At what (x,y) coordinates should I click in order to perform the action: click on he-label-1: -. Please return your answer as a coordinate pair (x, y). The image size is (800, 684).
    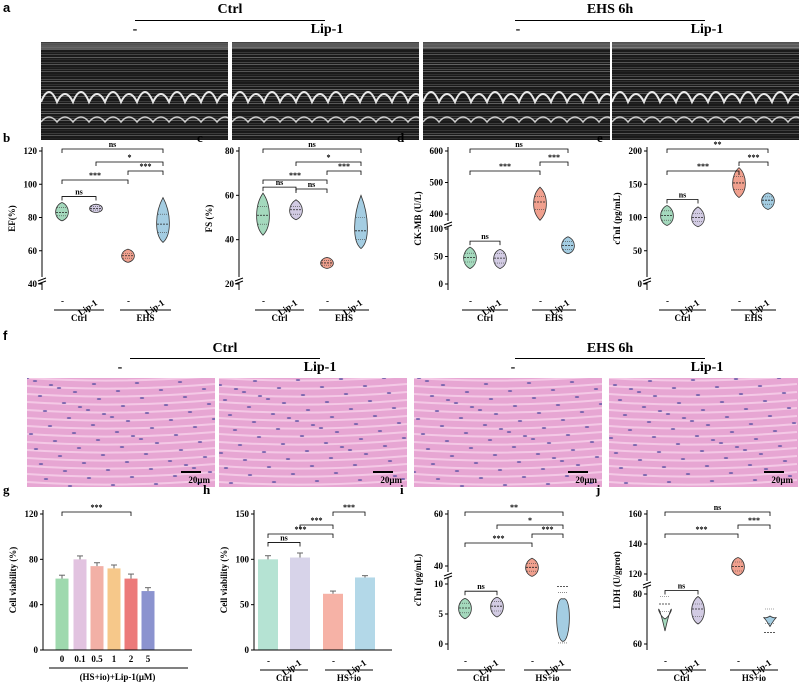
    Looking at the image, I should click on (120, 367).